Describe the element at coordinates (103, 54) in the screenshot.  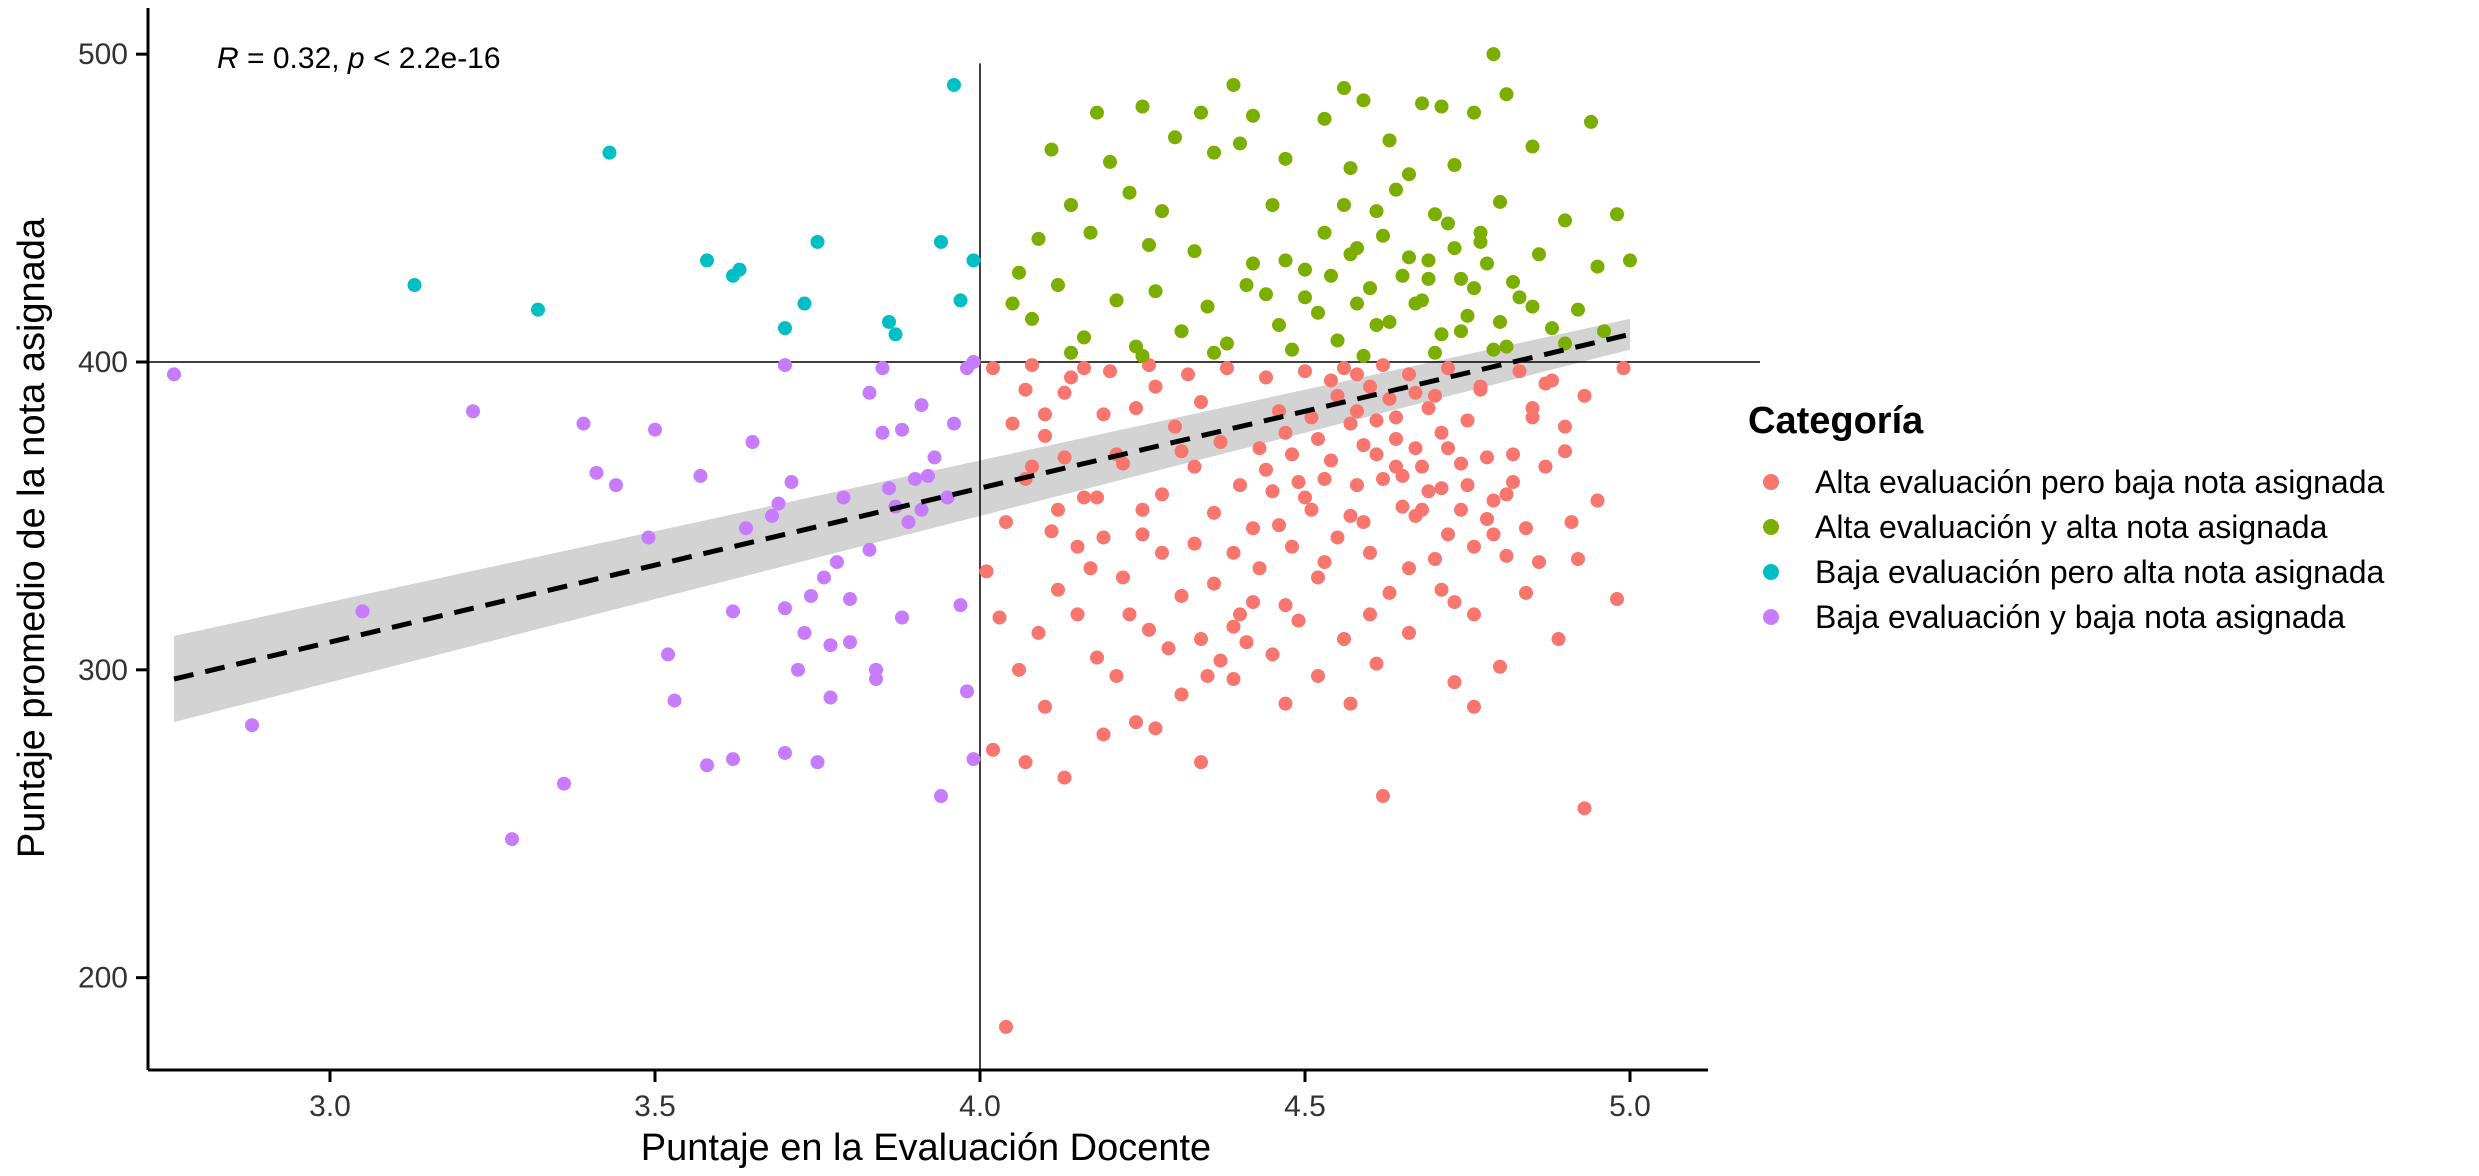
I see `y-tick-label: 500` at that location.